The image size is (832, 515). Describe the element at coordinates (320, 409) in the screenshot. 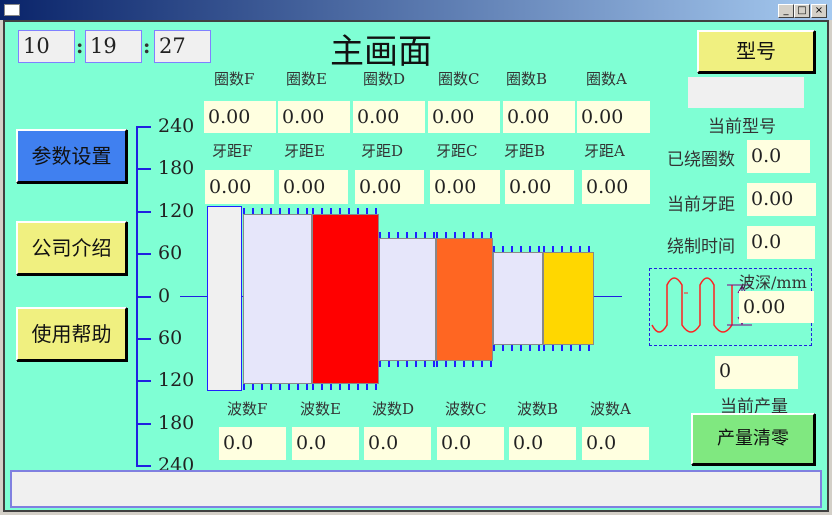

I see `waves-label: 波数E` at that location.